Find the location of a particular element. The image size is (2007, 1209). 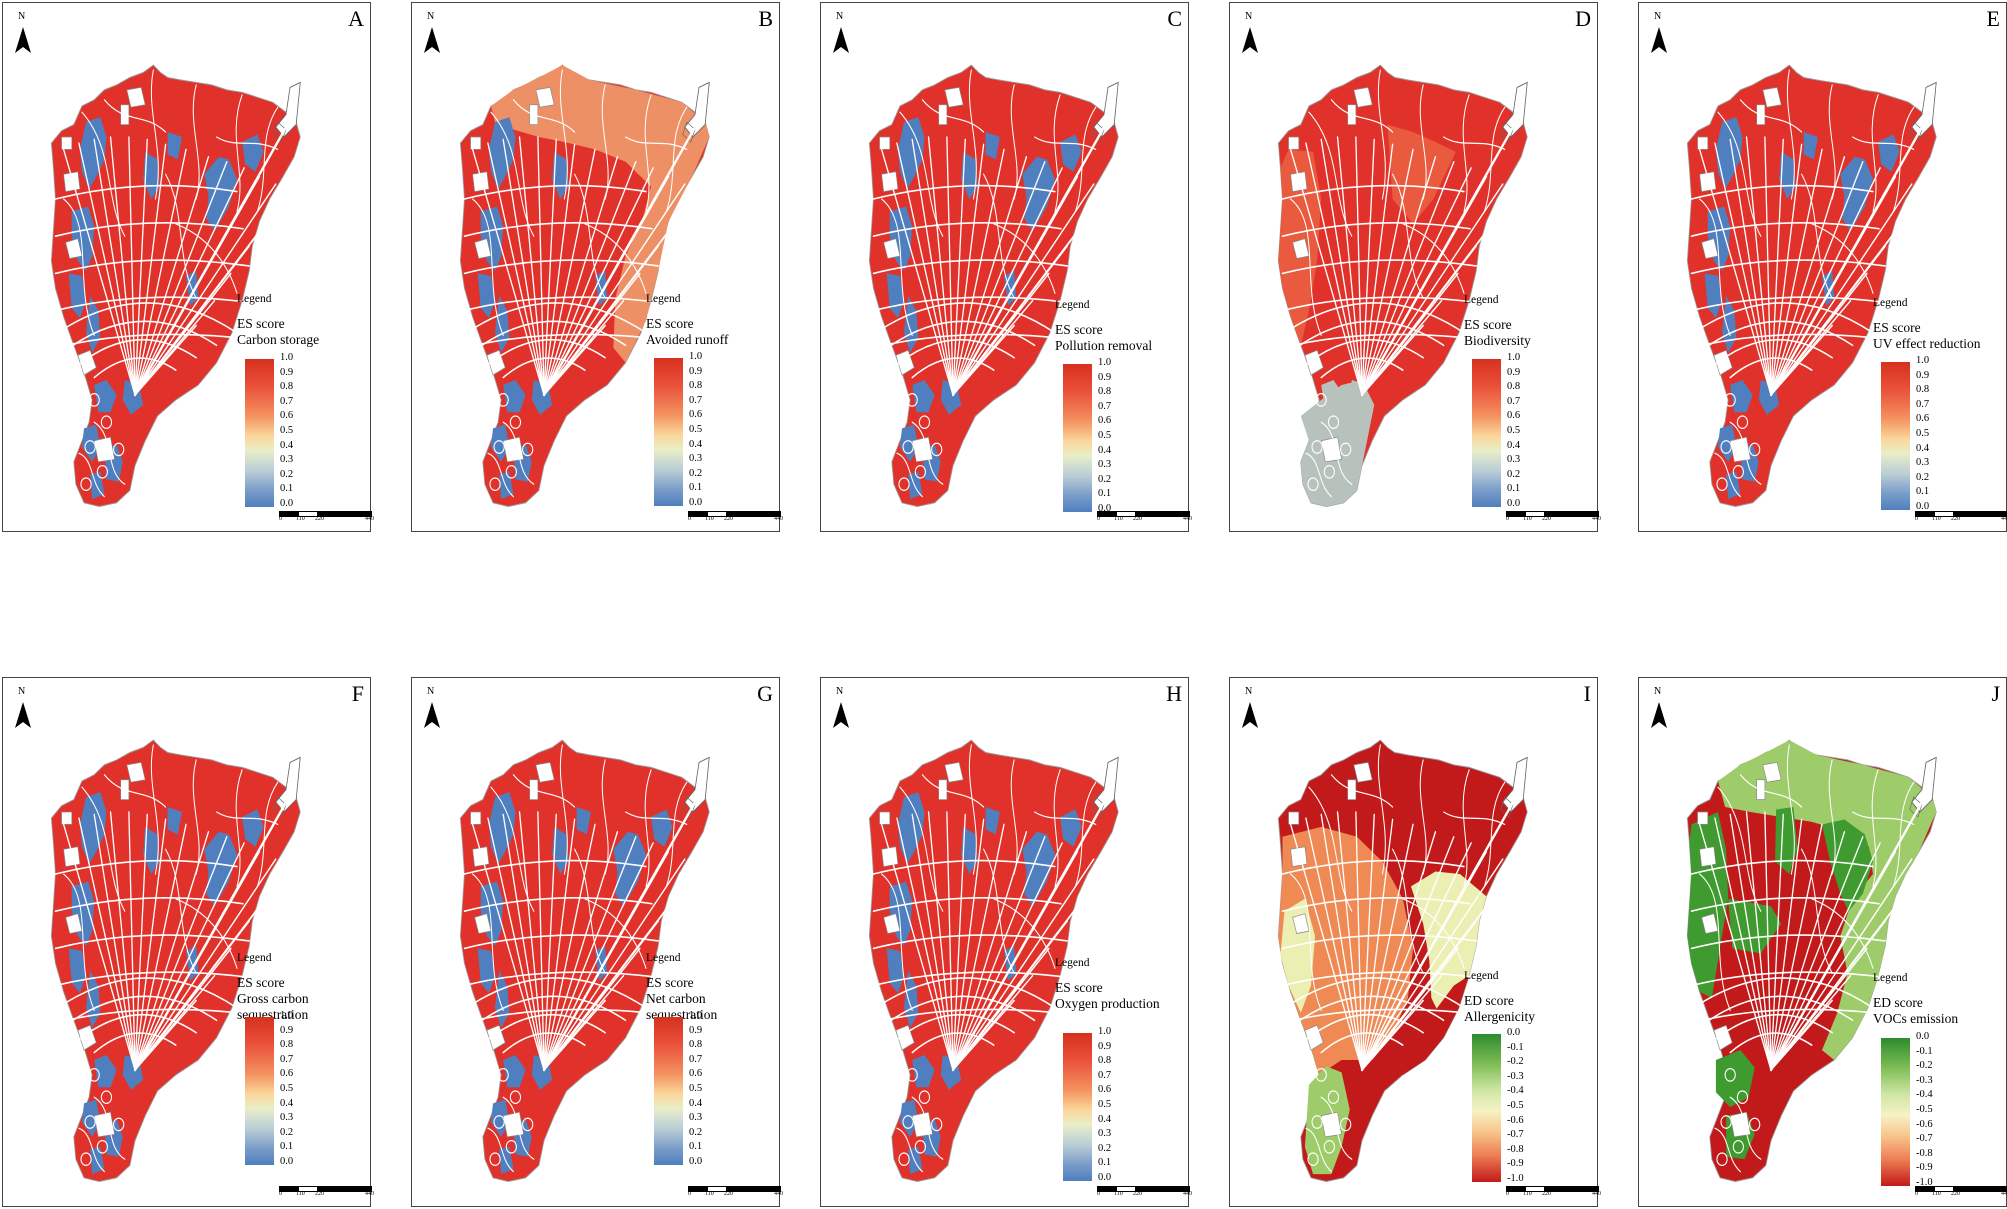

north-label: N is located at coordinates (1249, 16).